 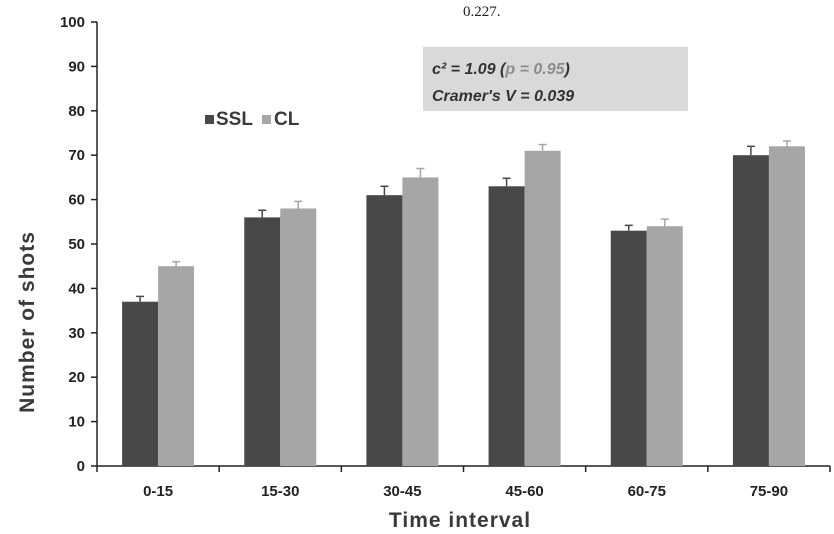 I want to click on y-tick-label: 100, so click(x=72, y=22).